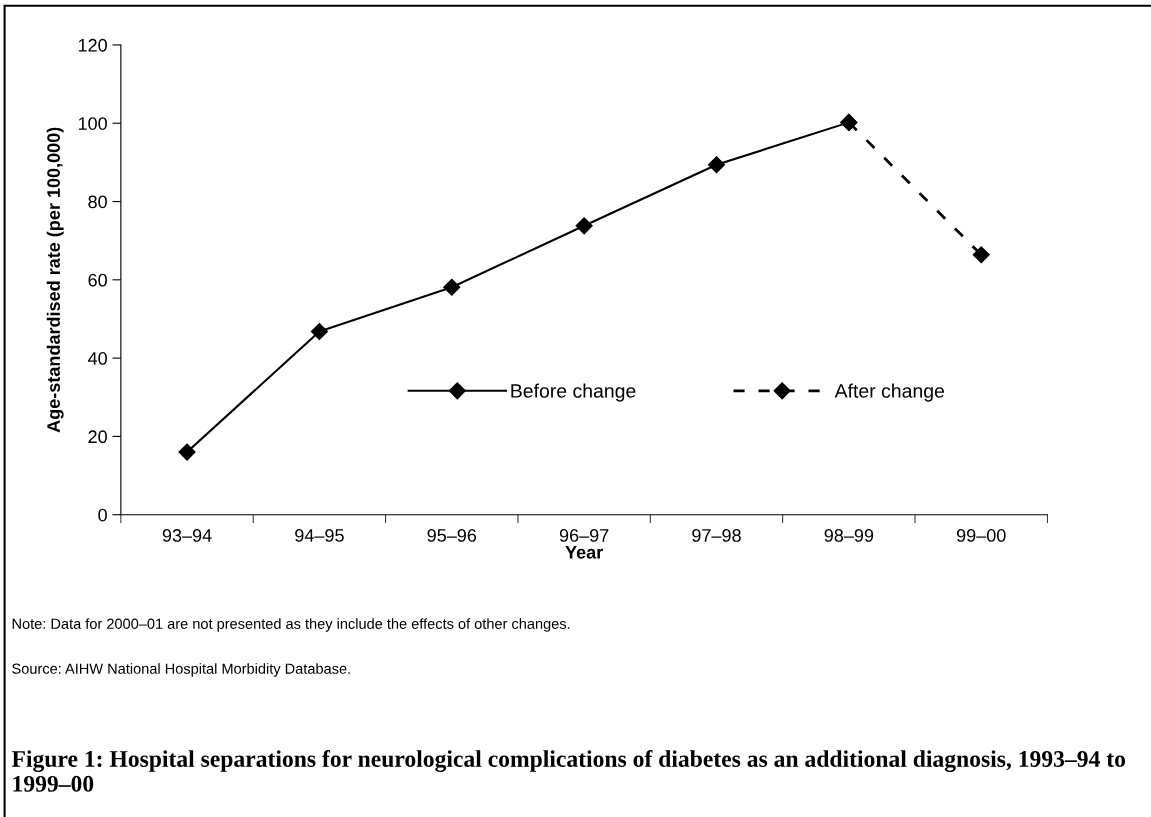 This screenshot has width=1151, height=817. I want to click on y-tick-label: 0, so click(102, 515).